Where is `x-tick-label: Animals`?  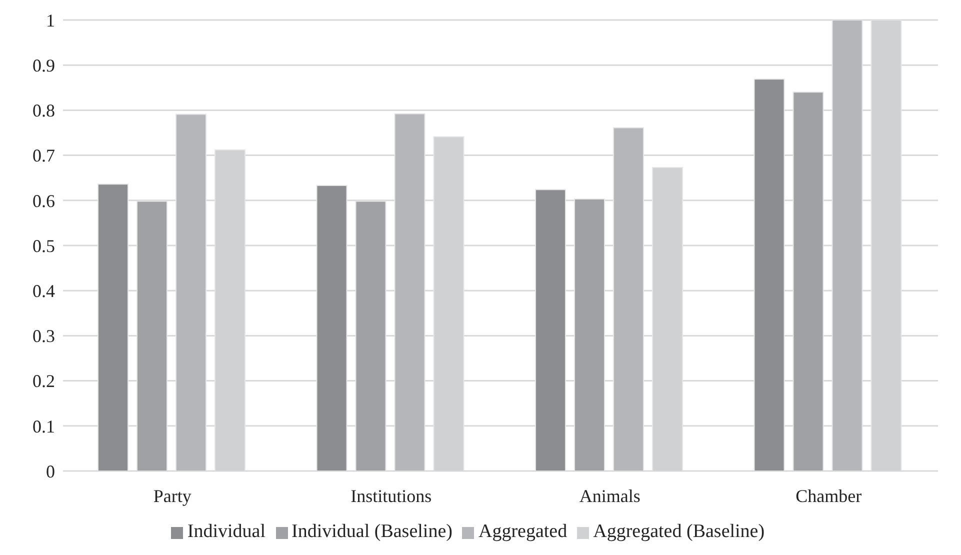 x-tick-label: Animals is located at coordinates (609, 496).